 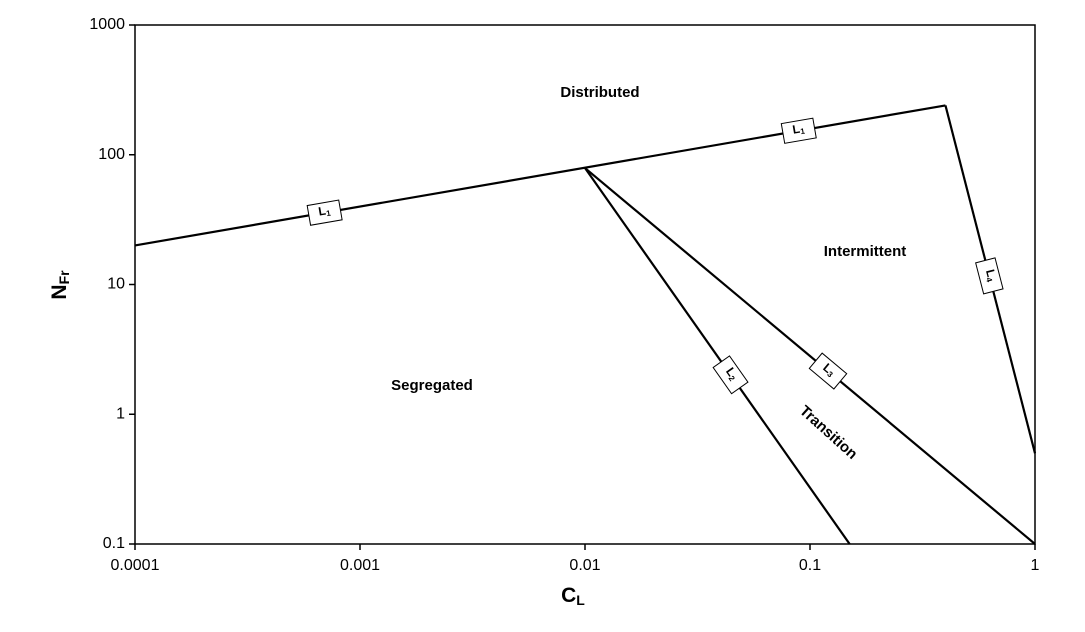 I want to click on x-tick-label: 0.01, so click(x=584, y=565).